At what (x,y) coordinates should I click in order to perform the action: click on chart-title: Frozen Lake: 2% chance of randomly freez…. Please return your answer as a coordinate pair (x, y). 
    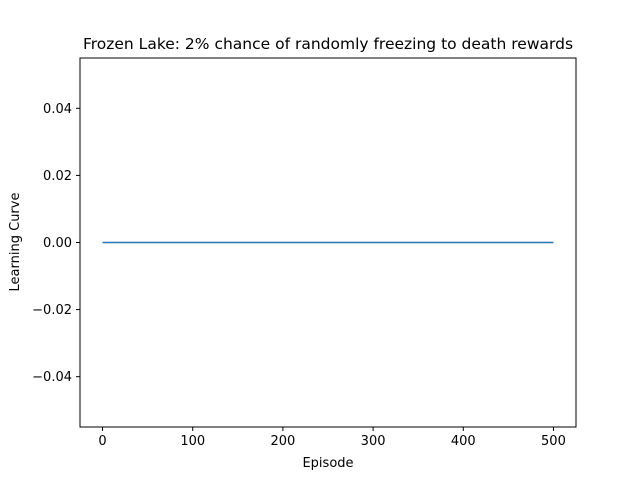
    Looking at the image, I should click on (328, 44).